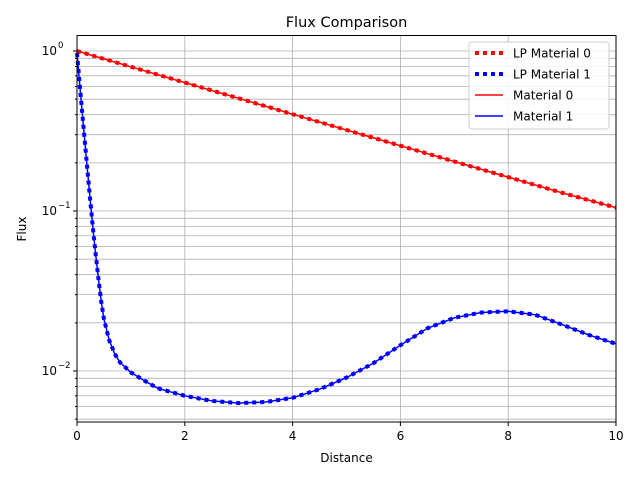 The image size is (640, 484). I want to click on x-tick-label-1: 2, so click(185, 436).